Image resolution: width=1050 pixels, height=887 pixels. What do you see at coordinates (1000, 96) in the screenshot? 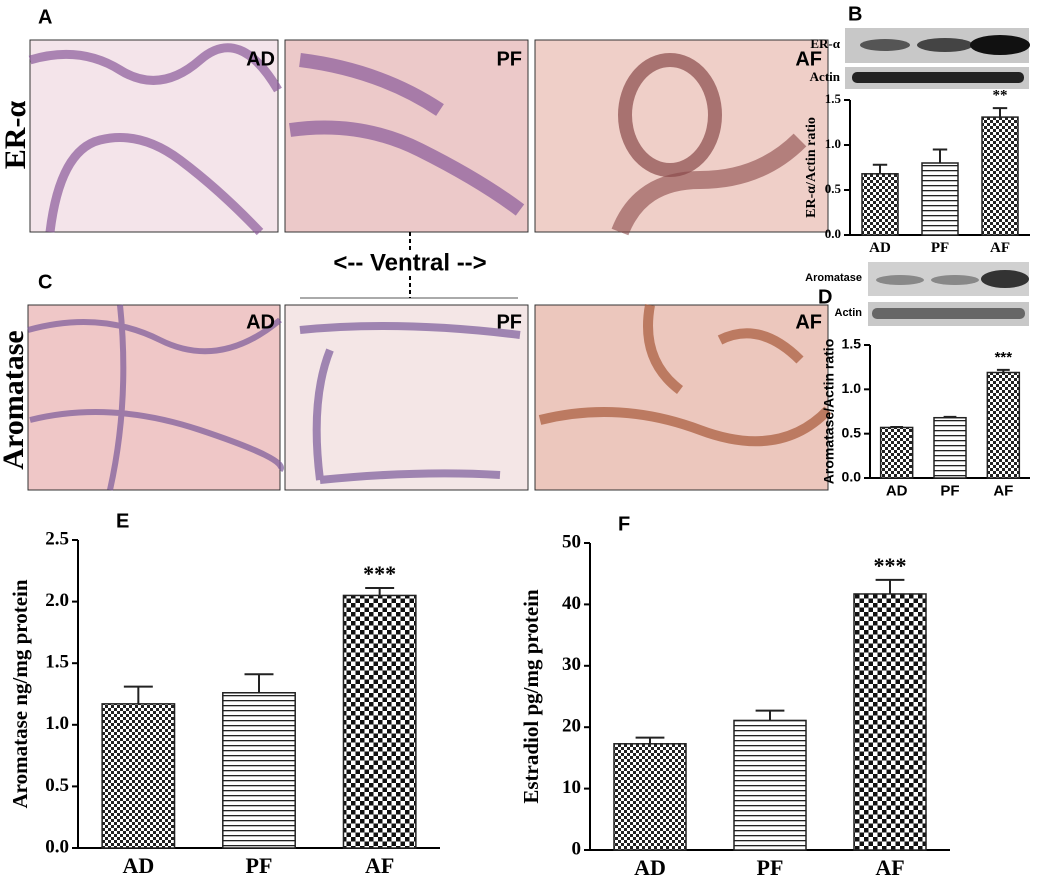
I see `significance-label: **` at bounding box center [1000, 96].